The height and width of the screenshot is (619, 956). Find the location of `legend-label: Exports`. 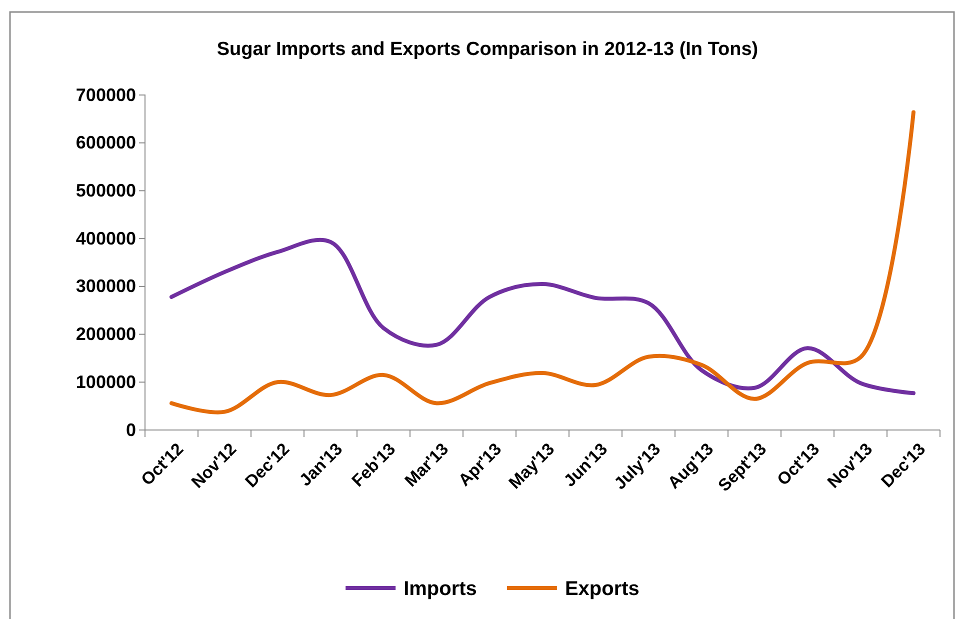

legend-label: Exports is located at coordinates (602, 589).